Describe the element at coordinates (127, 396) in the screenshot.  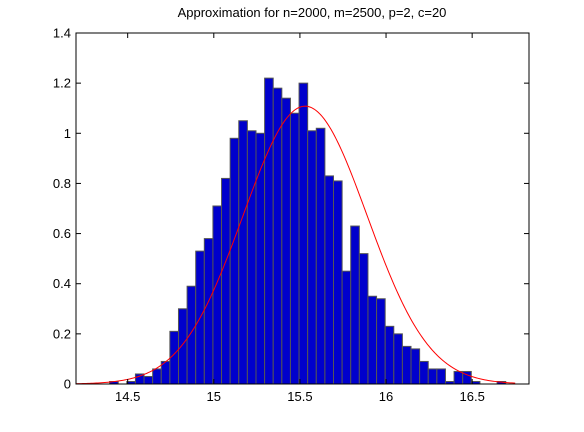
I see `x-tick-label: 14.5` at that location.